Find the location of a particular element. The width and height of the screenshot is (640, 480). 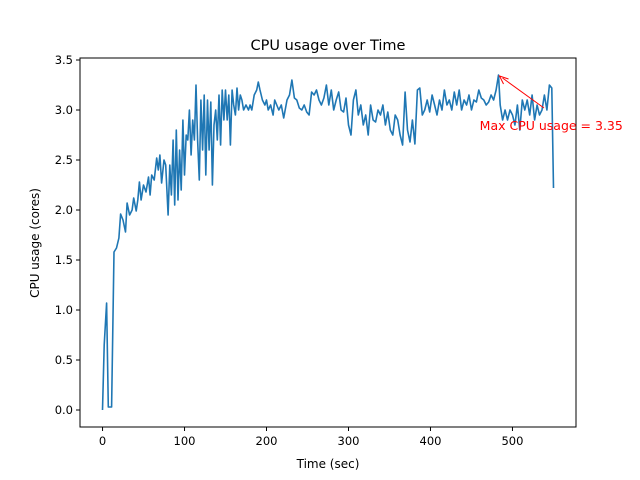

y-tick-label: 2.0 is located at coordinates (64, 210).